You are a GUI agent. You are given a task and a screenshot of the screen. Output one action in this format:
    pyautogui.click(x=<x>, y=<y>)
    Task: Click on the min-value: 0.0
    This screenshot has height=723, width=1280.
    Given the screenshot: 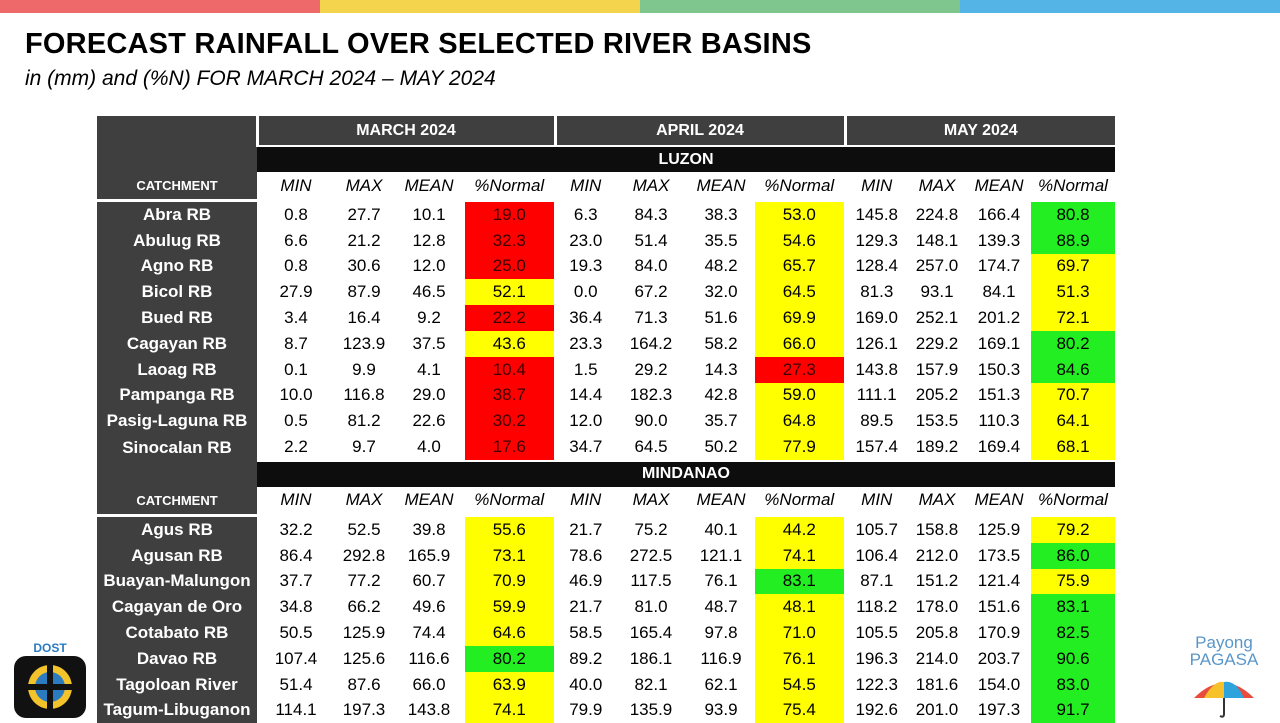 What is the action you would take?
    pyautogui.click(x=584, y=292)
    